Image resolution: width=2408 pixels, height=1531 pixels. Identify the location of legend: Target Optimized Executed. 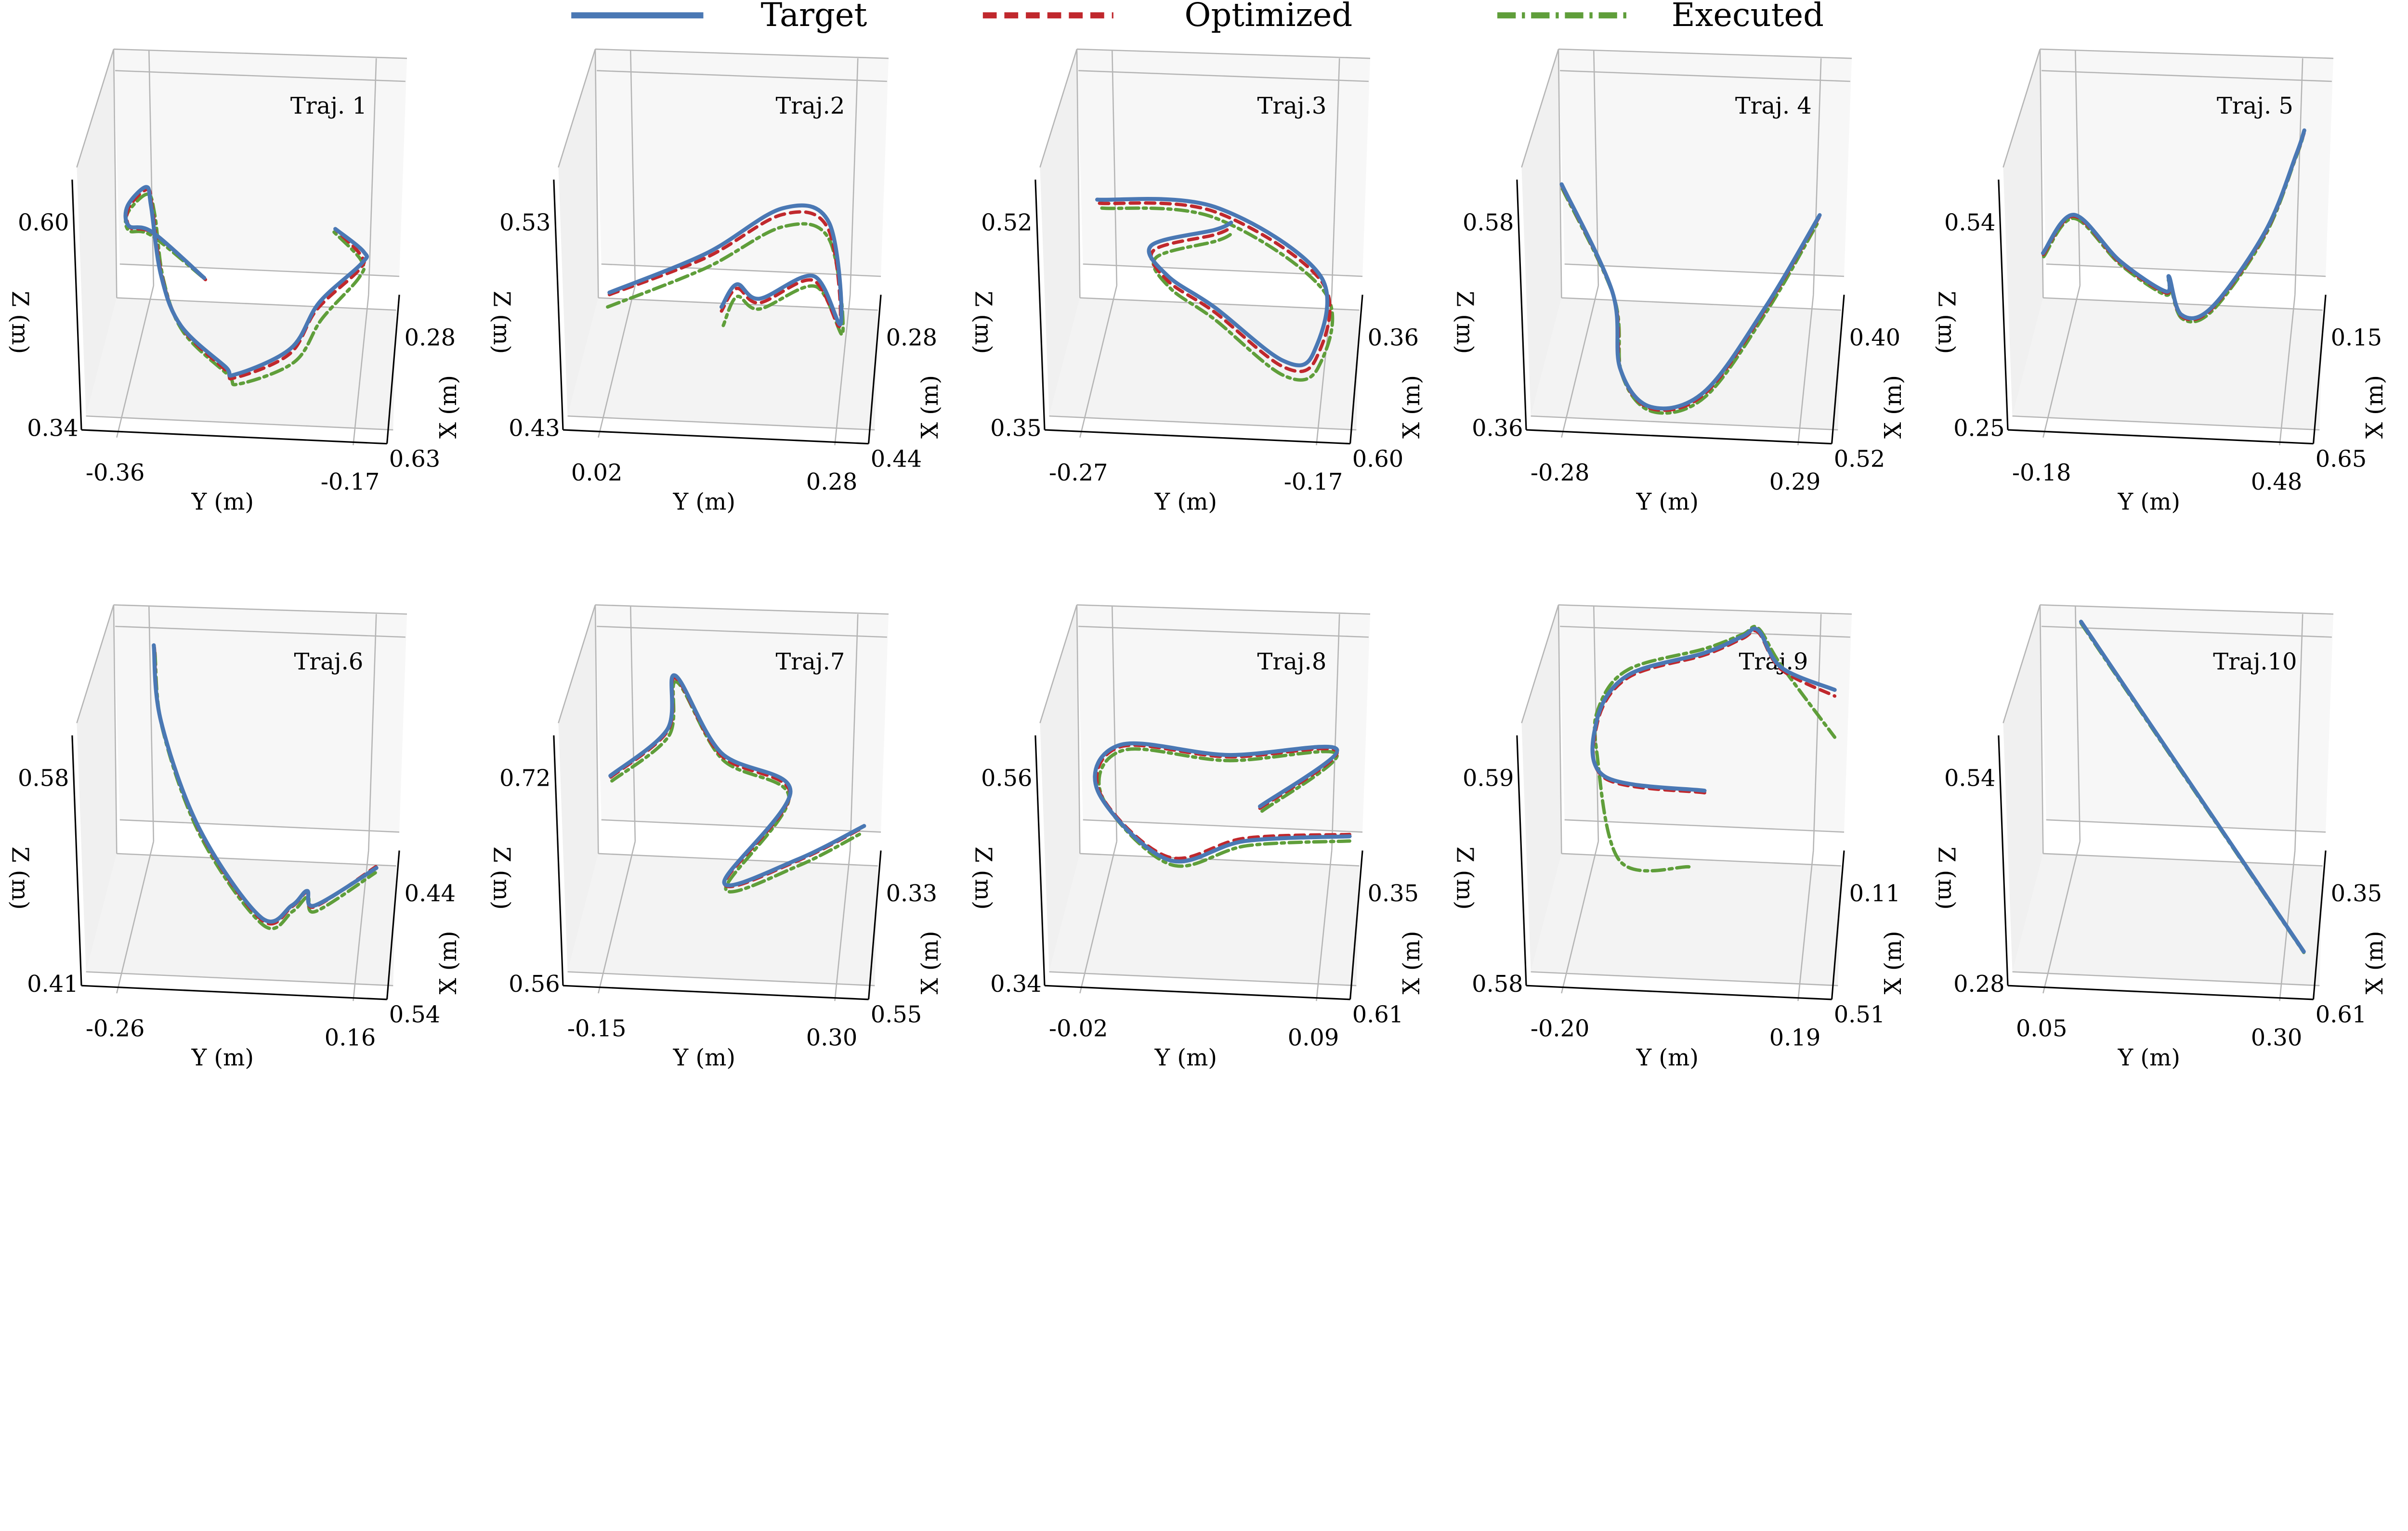
(1197, 17).